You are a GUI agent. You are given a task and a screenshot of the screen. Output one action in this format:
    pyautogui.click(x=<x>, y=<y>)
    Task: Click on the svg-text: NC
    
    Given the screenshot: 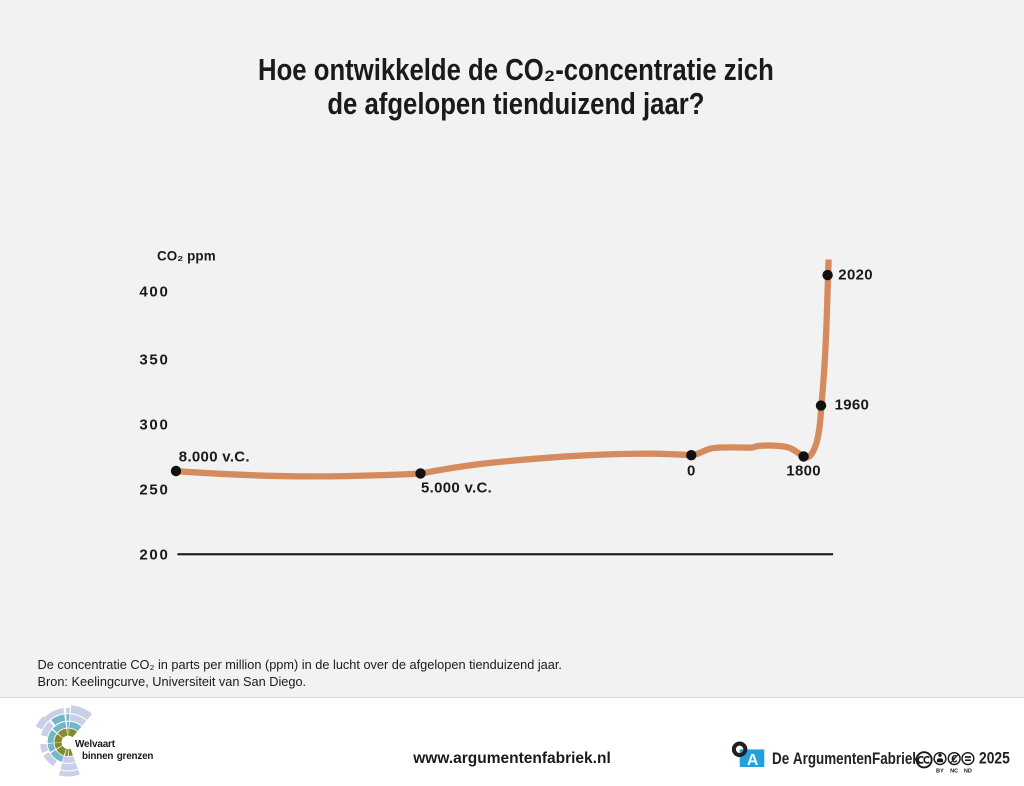 What is the action you would take?
    pyautogui.click(x=954, y=772)
    